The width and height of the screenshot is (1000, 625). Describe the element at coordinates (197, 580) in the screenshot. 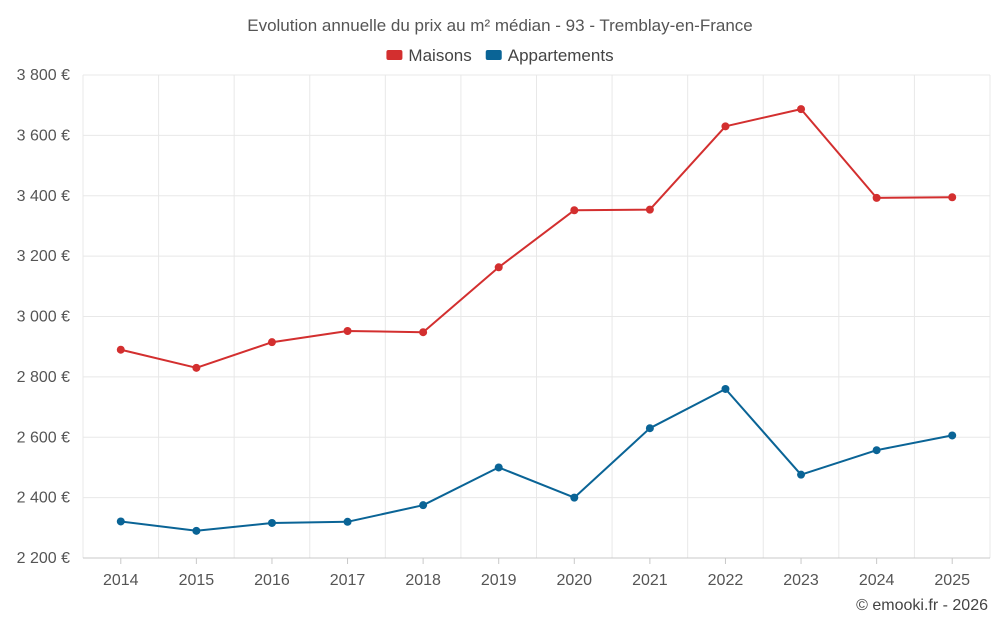

I see `x-tick-label: 2015` at that location.